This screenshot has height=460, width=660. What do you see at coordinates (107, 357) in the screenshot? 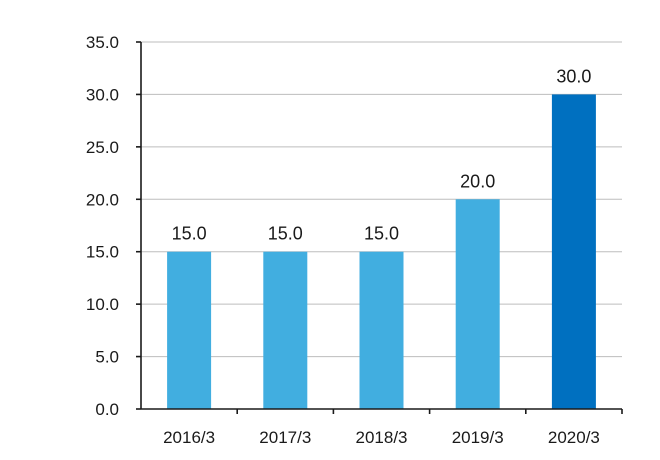
I see `y-tick-label: 5.0` at bounding box center [107, 357].